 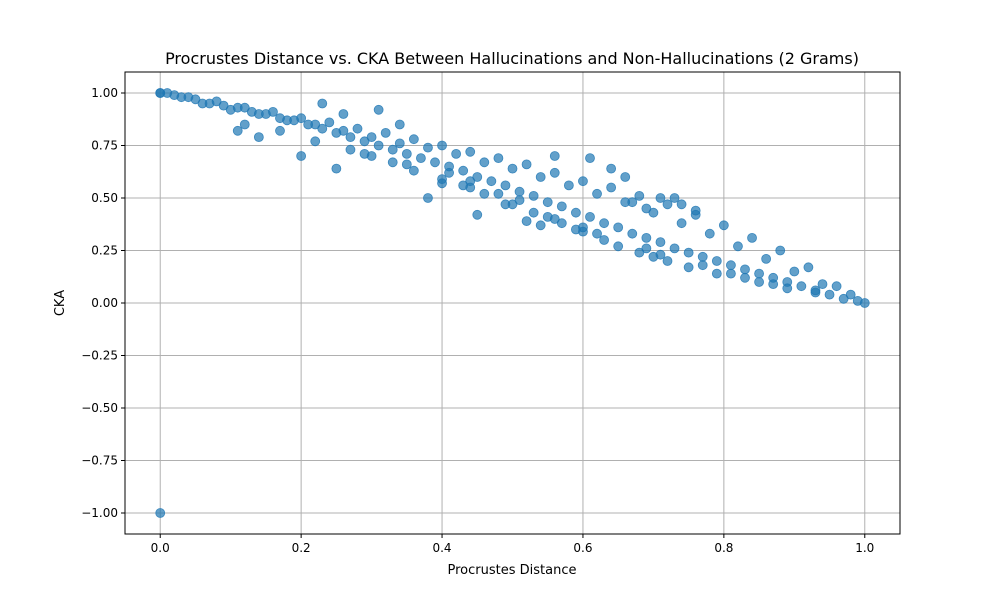 I want to click on x-tick-label: 0.2, so click(x=301, y=548).